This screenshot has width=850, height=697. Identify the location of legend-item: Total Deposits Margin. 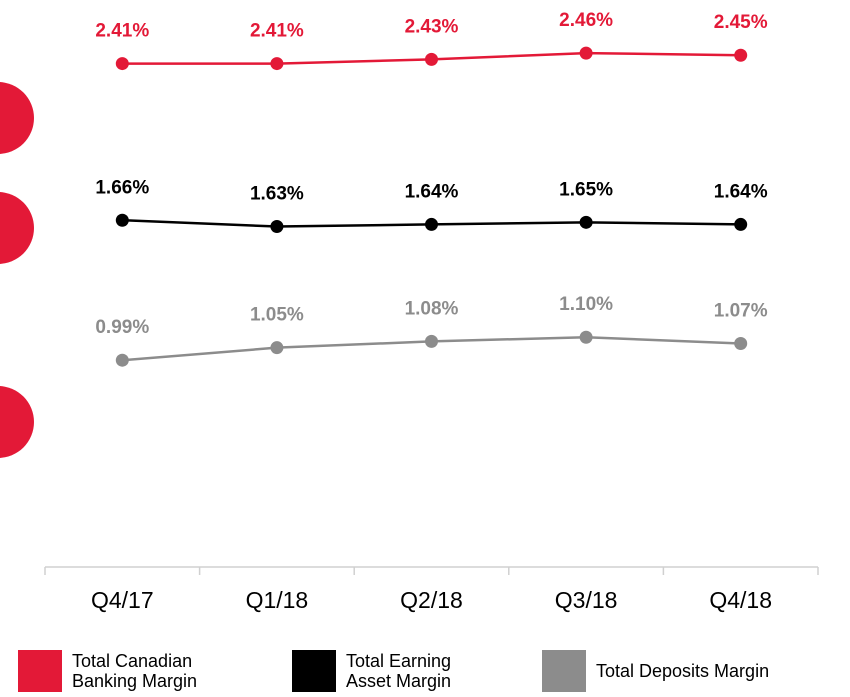
(689, 671).